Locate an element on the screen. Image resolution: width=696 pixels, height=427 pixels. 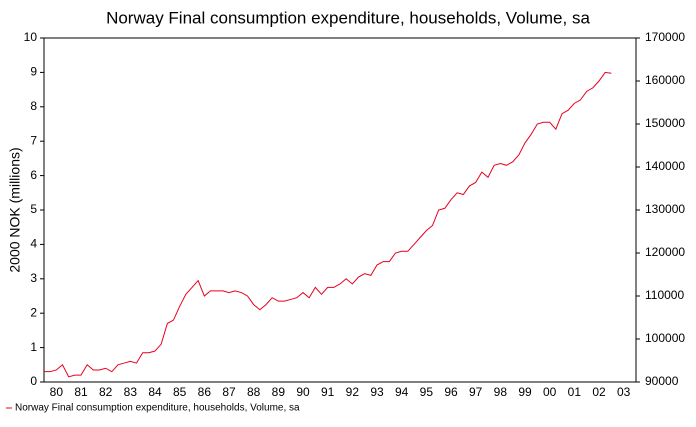
y-tick-label: 8 is located at coordinates (33, 106).